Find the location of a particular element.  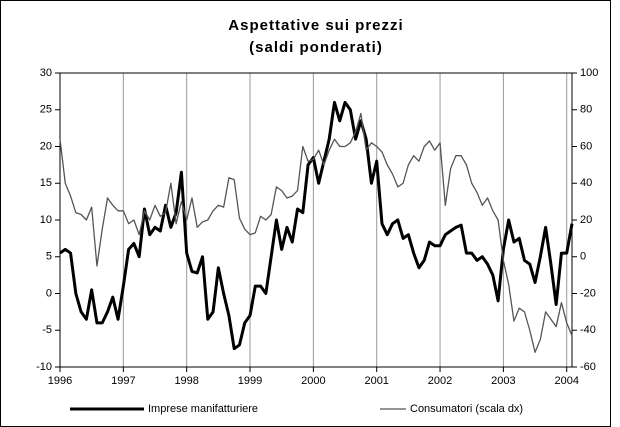

y-tick-label: 30 is located at coordinates (46, 73).